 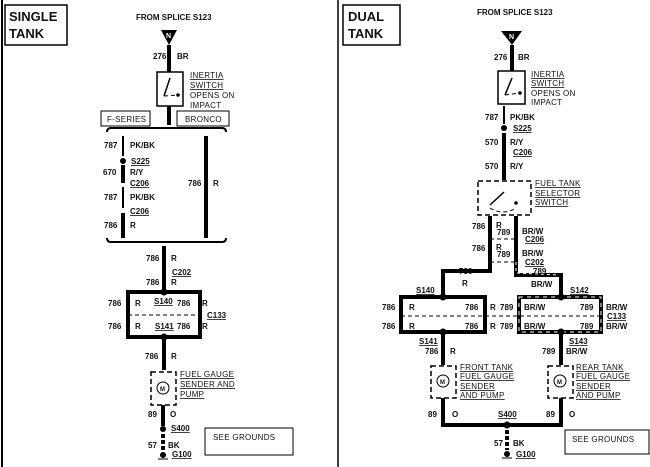 What do you see at coordinates (166, 240) in the screenshot?
I see `lower-brace` at bounding box center [166, 240].